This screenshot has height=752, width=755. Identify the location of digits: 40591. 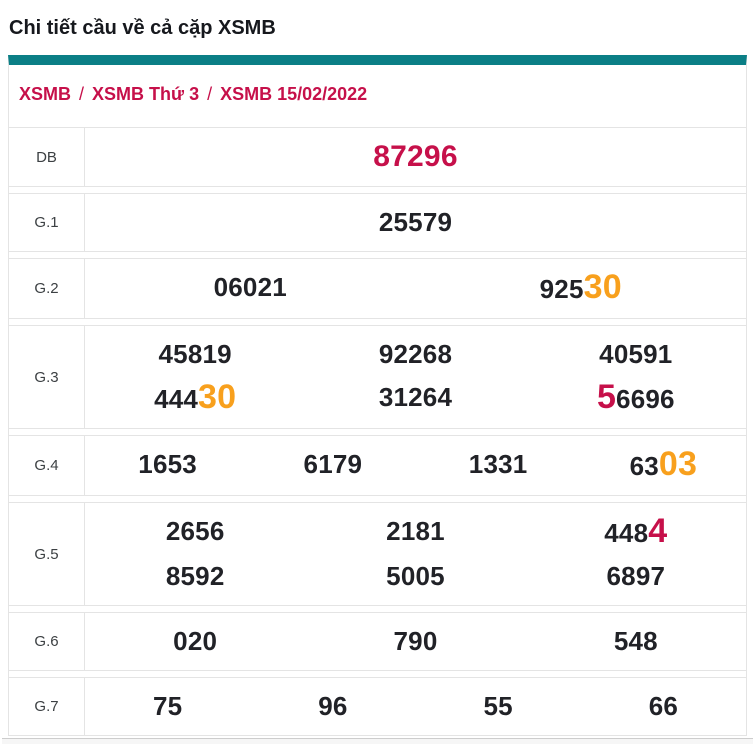
(636, 354).